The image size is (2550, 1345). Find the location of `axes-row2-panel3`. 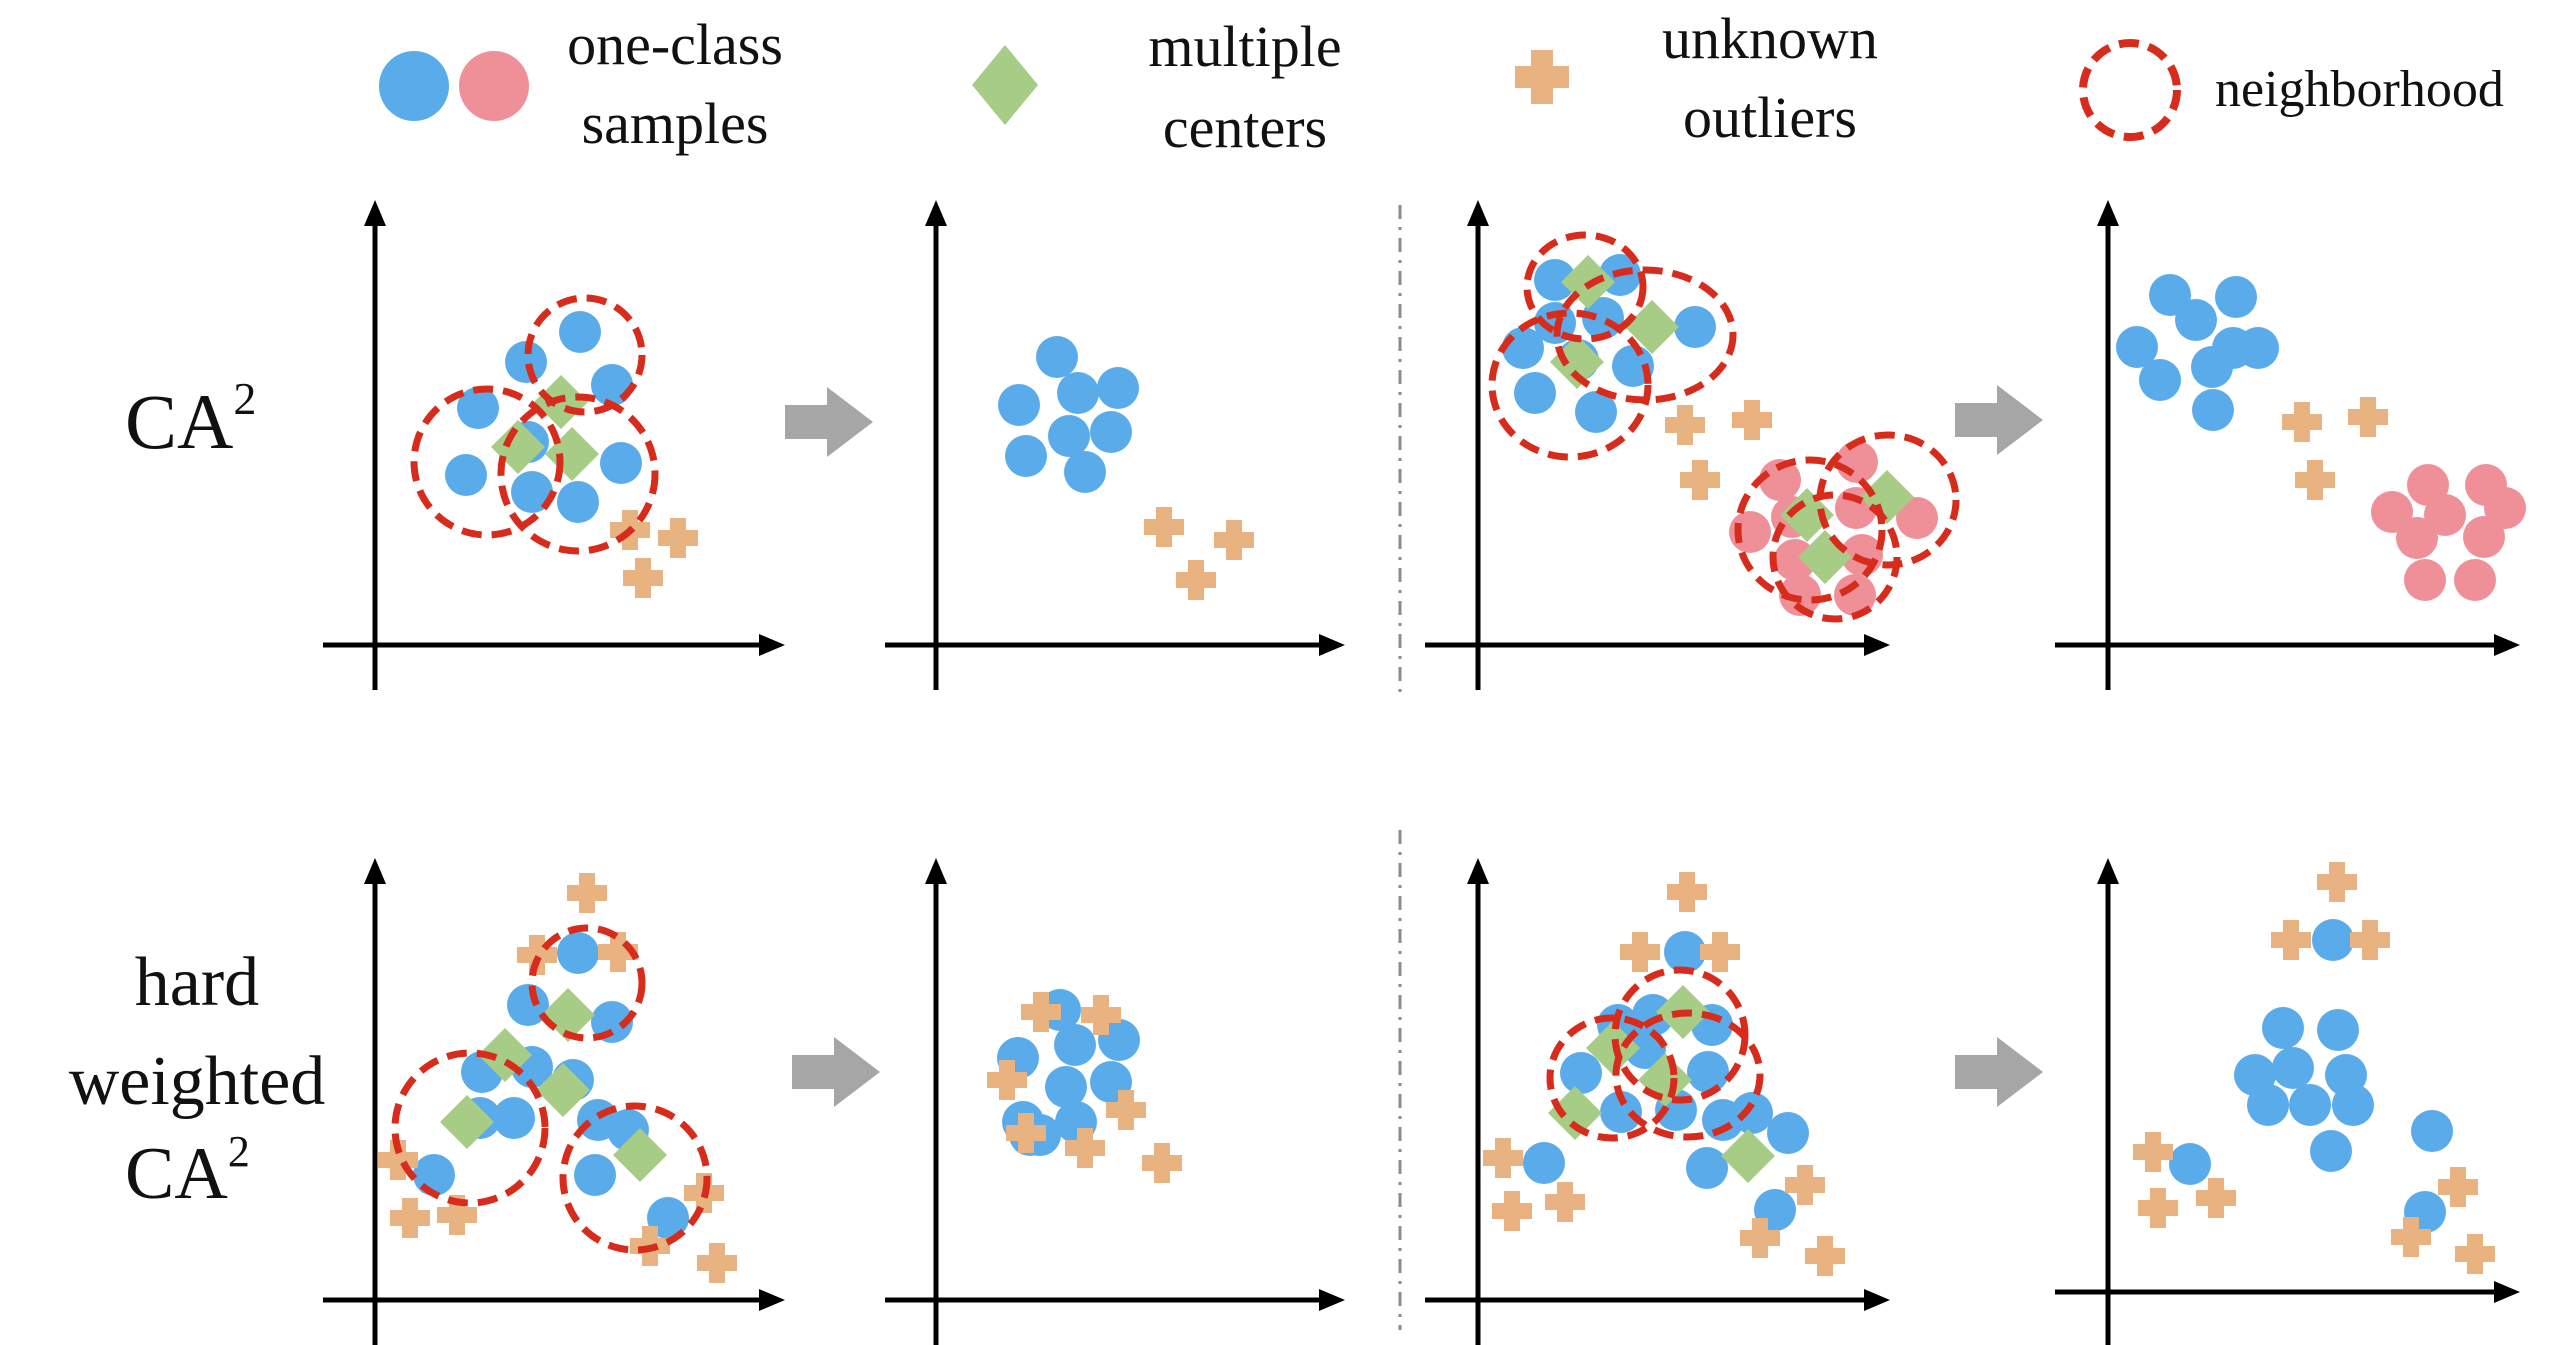

axes-row2-panel3 is located at coordinates (1657, 1101).